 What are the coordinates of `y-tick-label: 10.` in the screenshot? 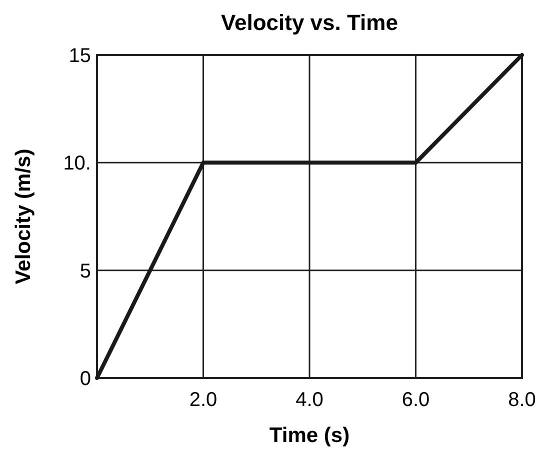 It's located at (77, 163).